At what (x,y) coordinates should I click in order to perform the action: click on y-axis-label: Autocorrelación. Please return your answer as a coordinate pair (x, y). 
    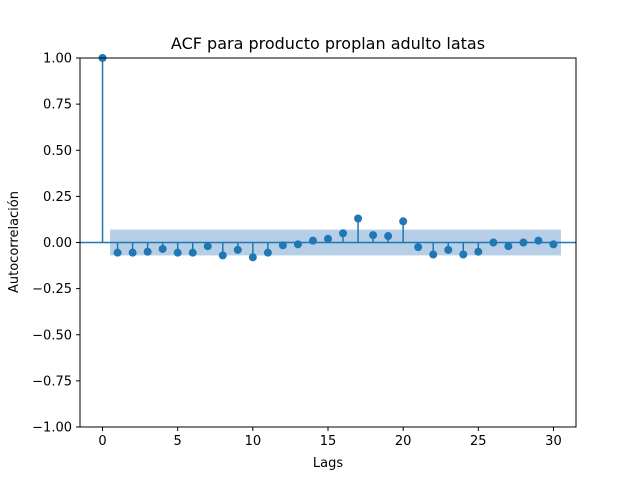
    Looking at the image, I should click on (14, 242).